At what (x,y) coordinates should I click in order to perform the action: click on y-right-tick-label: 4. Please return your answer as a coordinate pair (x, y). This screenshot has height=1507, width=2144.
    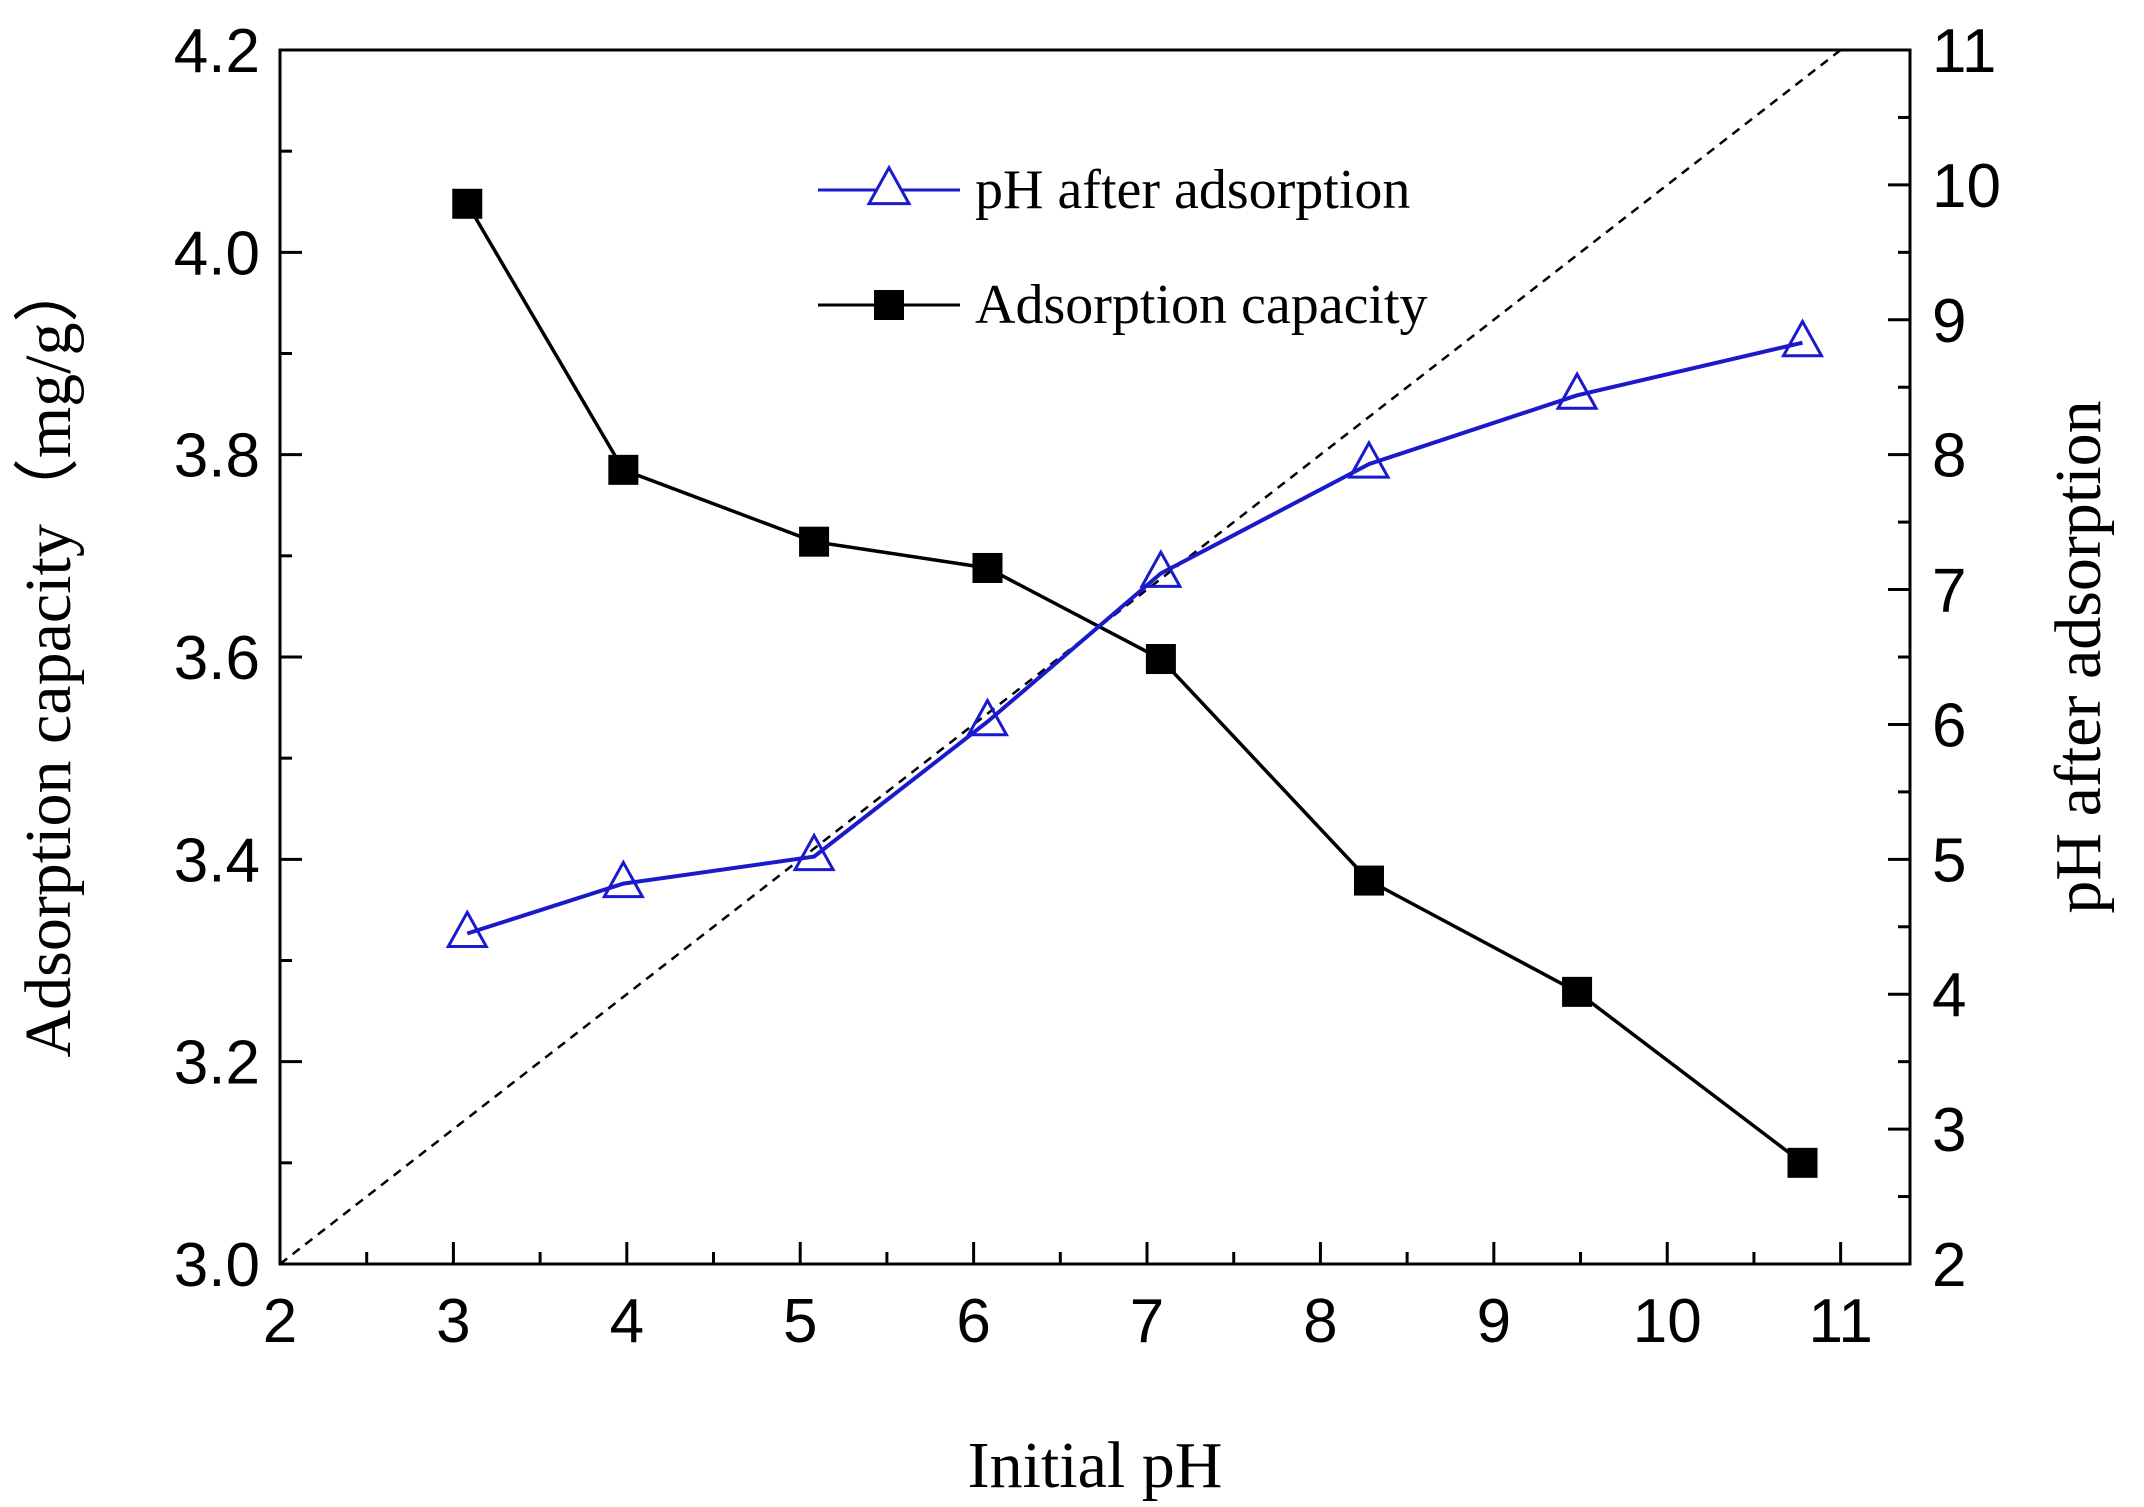
    Looking at the image, I should click on (1949, 995).